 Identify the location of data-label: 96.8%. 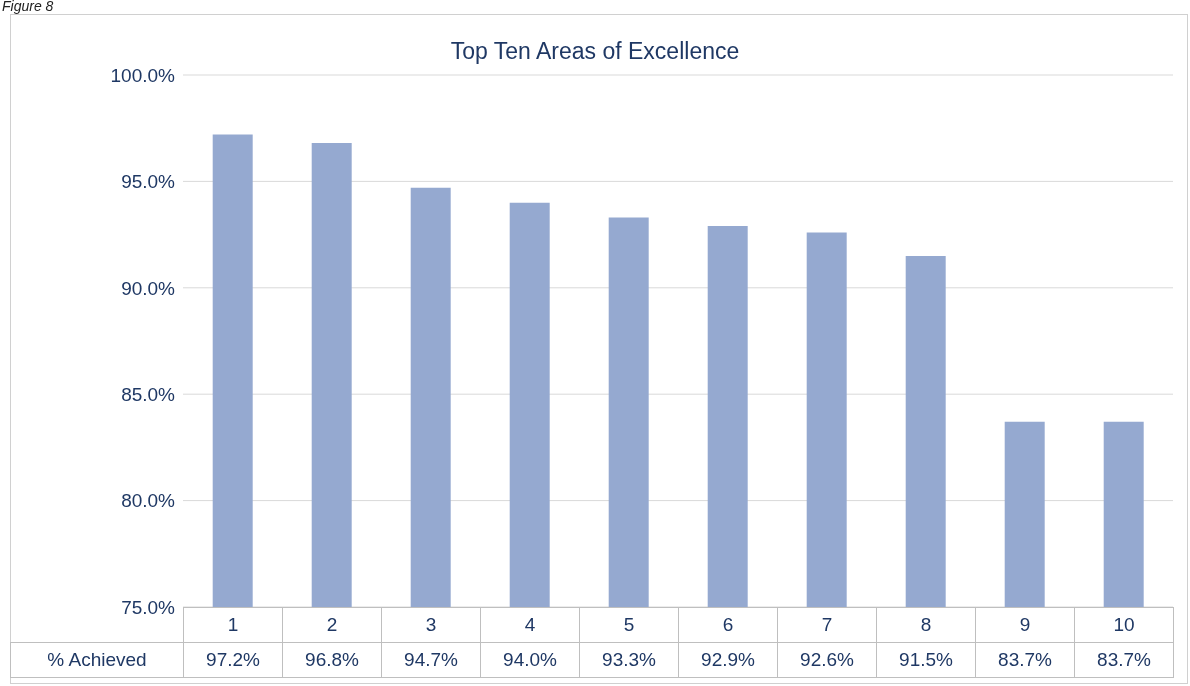
(332, 660).